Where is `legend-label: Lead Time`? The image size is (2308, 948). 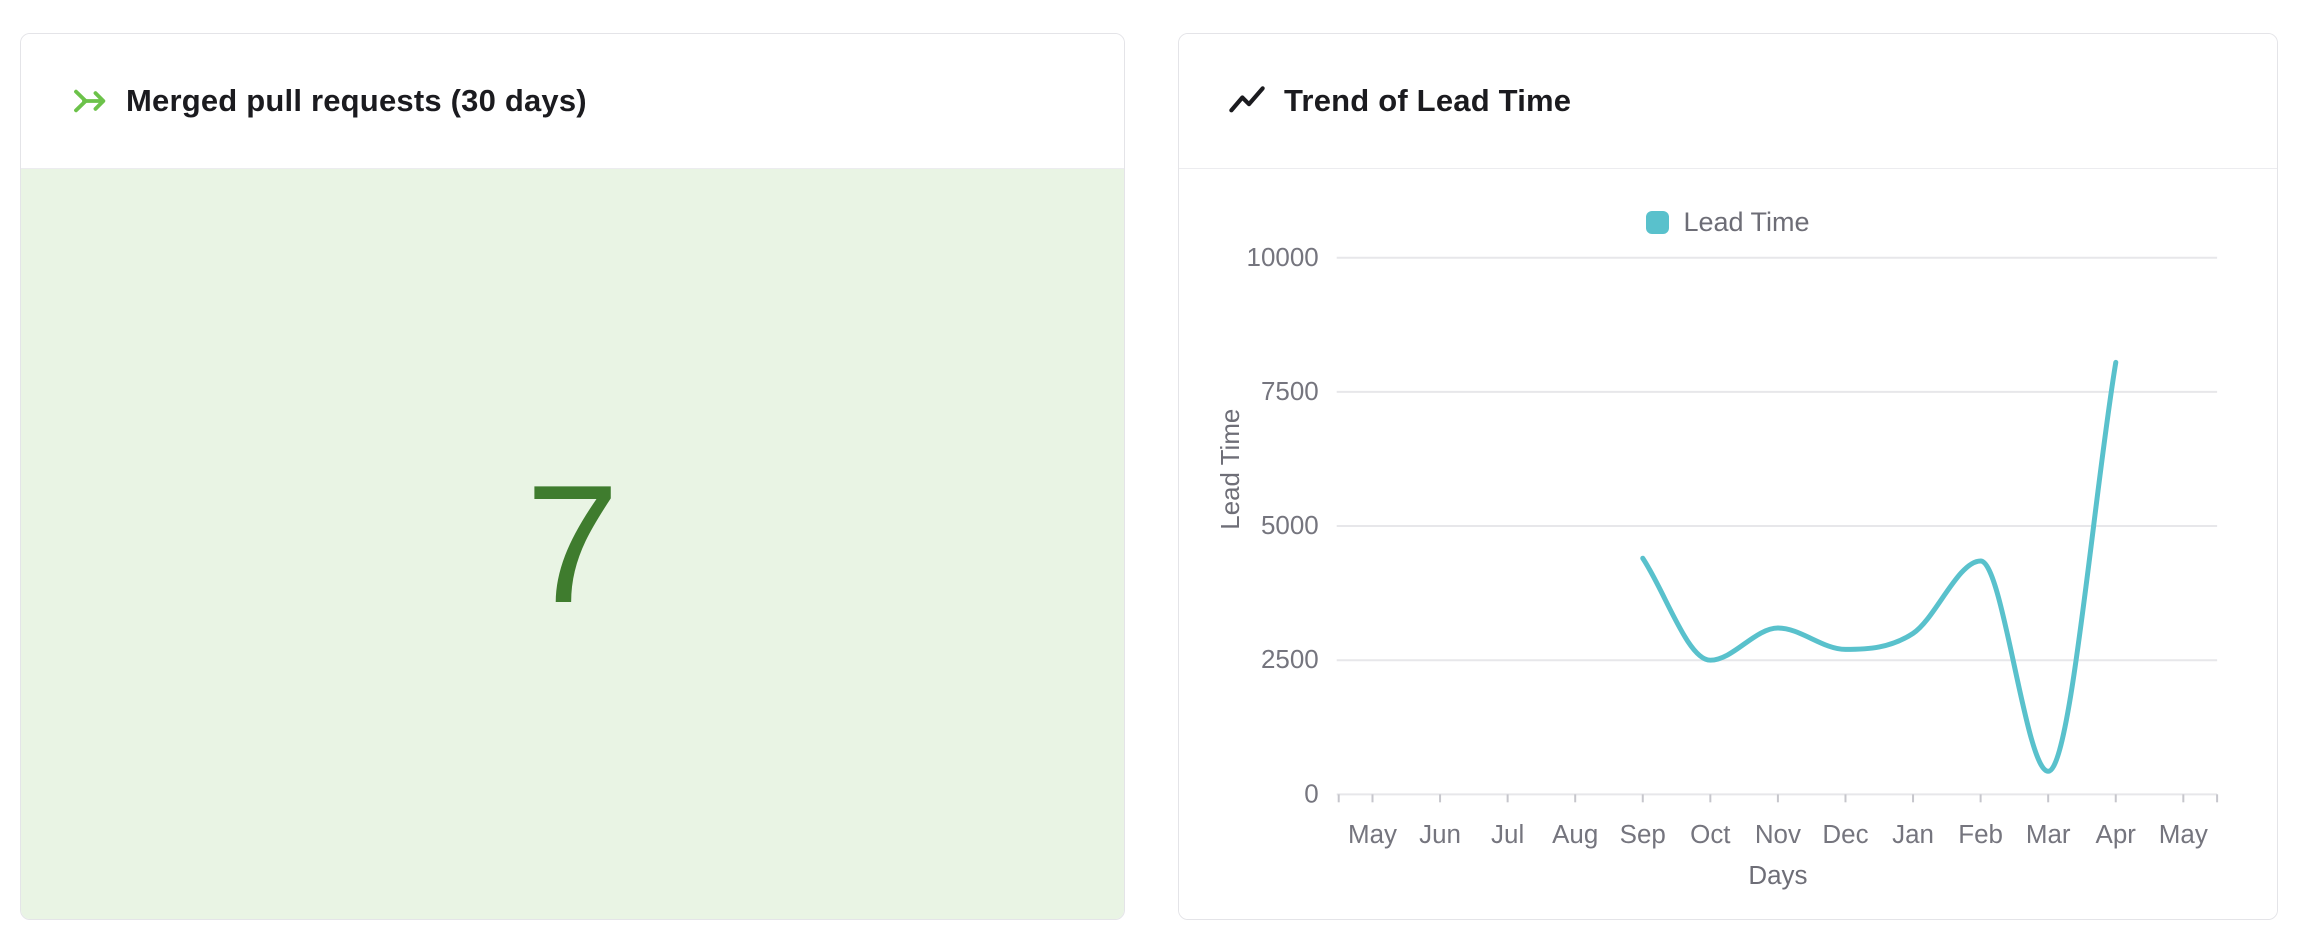
legend-label: Lead Time is located at coordinates (1746, 222).